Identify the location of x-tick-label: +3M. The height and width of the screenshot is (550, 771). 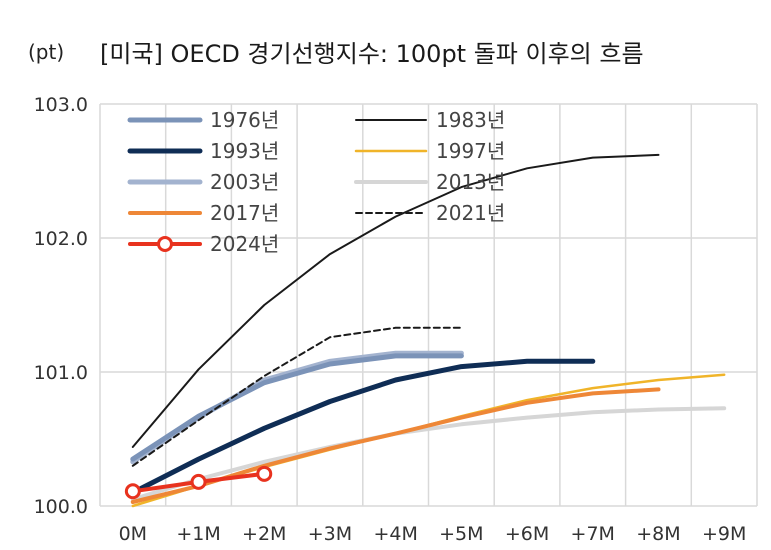
(330, 534).